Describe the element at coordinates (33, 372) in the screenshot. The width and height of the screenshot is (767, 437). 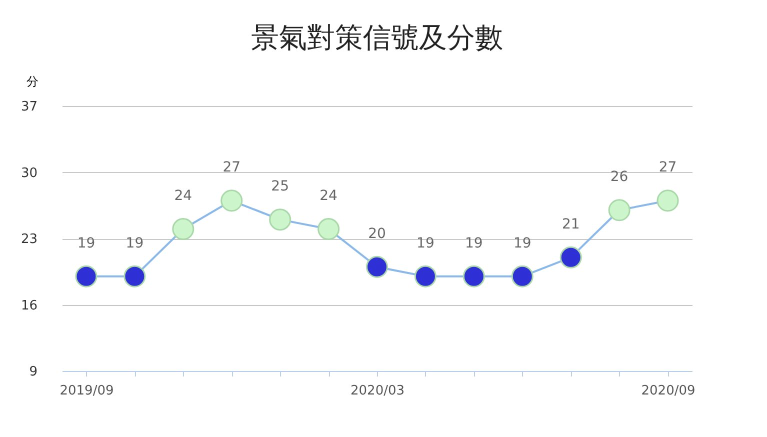
I see `y-tick-label: 9` at that location.